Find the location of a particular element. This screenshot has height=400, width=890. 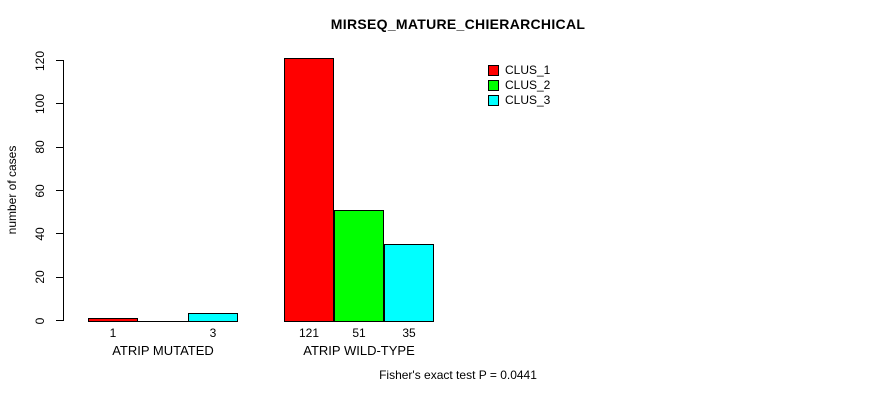

y-tick-label: 0 is located at coordinates (40, 320).